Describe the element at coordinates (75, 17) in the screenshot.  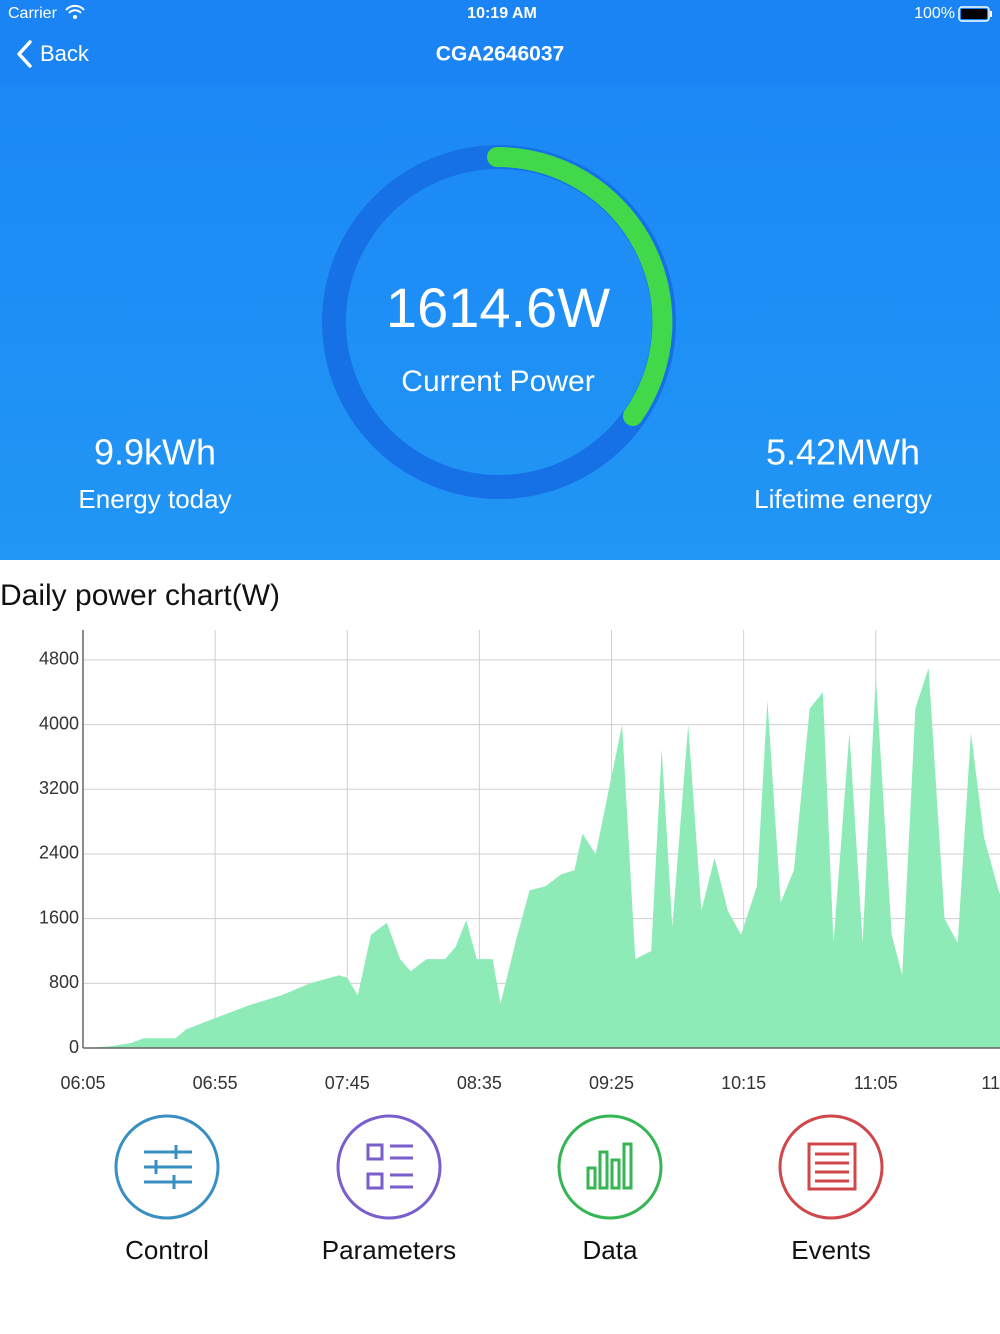
I see `wifi-dot` at that location.